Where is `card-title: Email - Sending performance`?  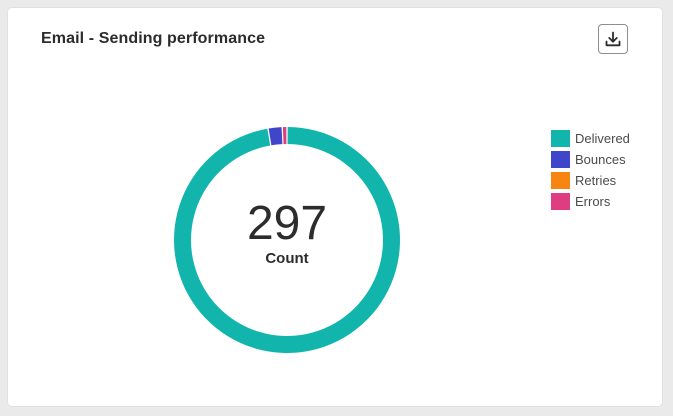 card-title: Email - Sending performance is located at coordinates (153, 38).